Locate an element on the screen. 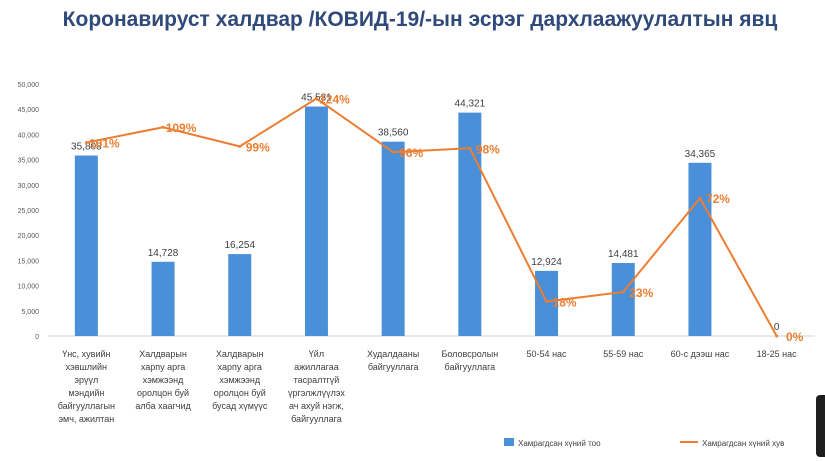 This screenshot has width=825, height=461. line-value-label: 23% is located at coordinates (641, 293).